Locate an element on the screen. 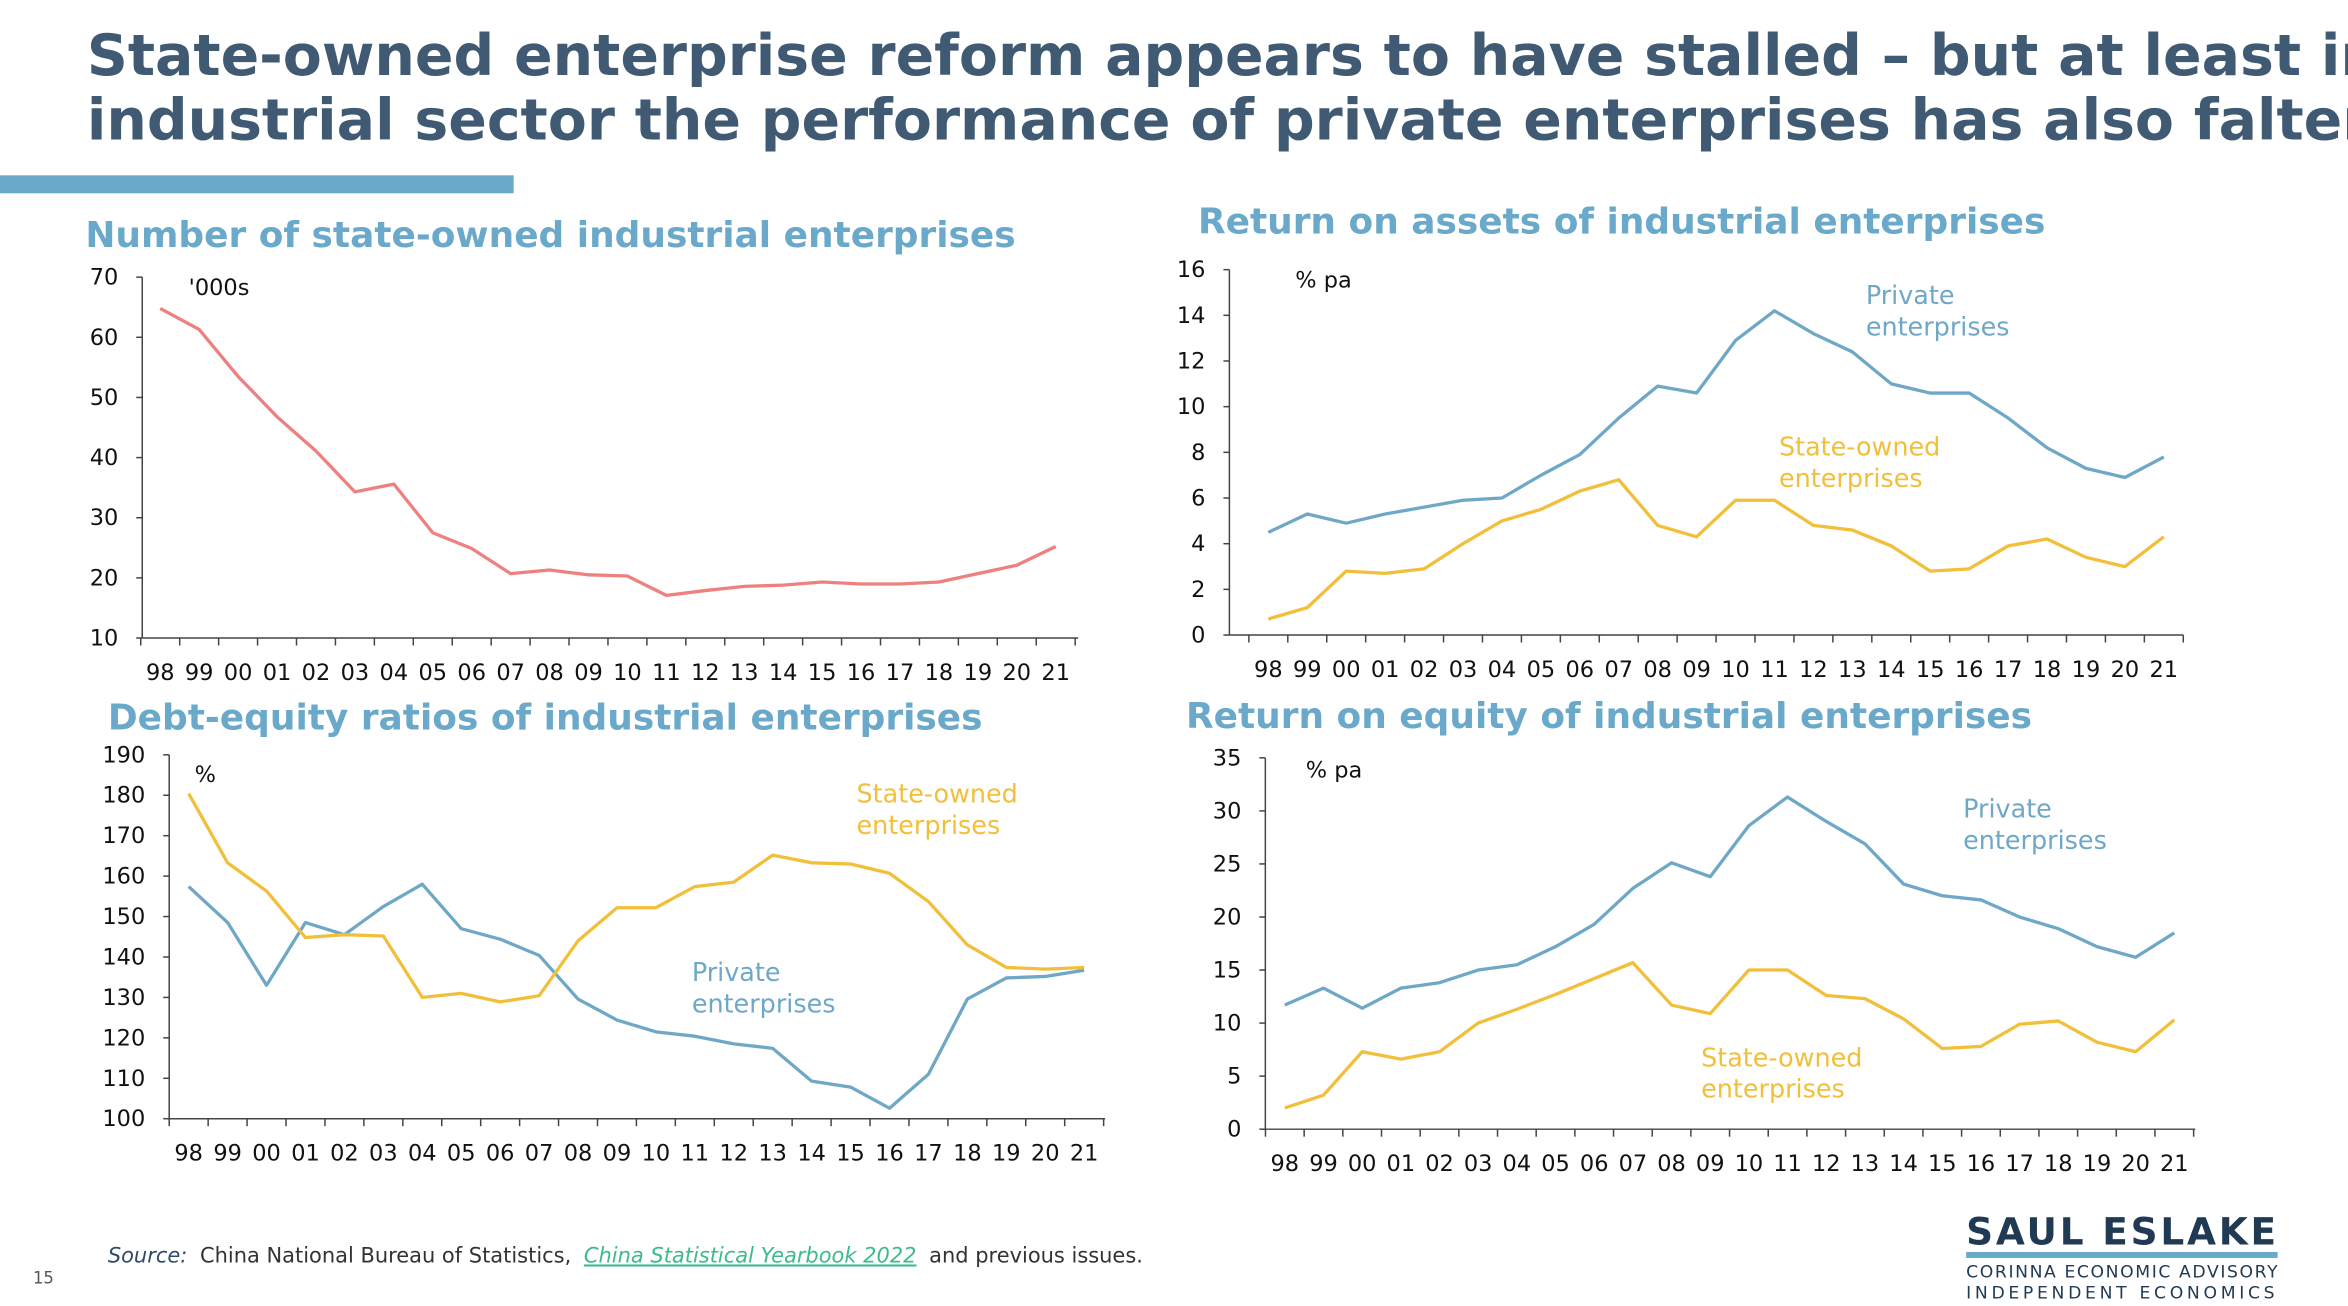 This screenshot has height=1306, width=2348. y-tick-label: 150 is located at coordinates (123, 917).